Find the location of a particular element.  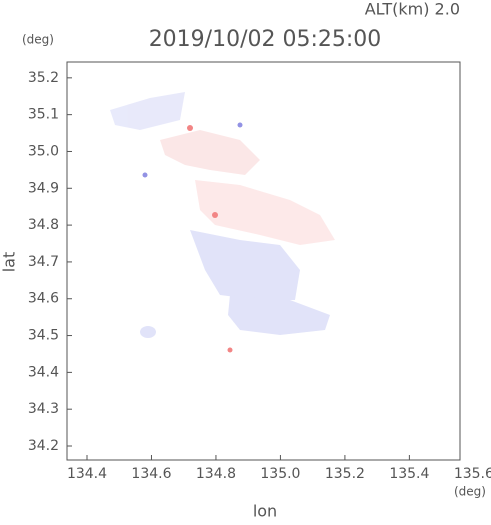

x-tick-label: 134.8 is located at coordinates (216, 474).